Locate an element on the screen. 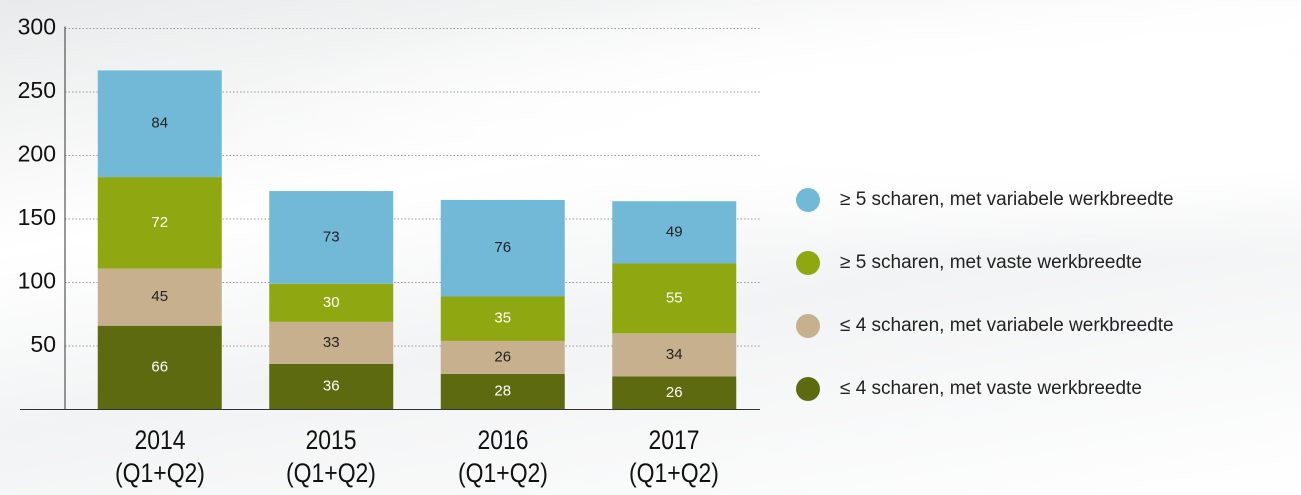  data-label: 35 is located at coordinates (502, 318).